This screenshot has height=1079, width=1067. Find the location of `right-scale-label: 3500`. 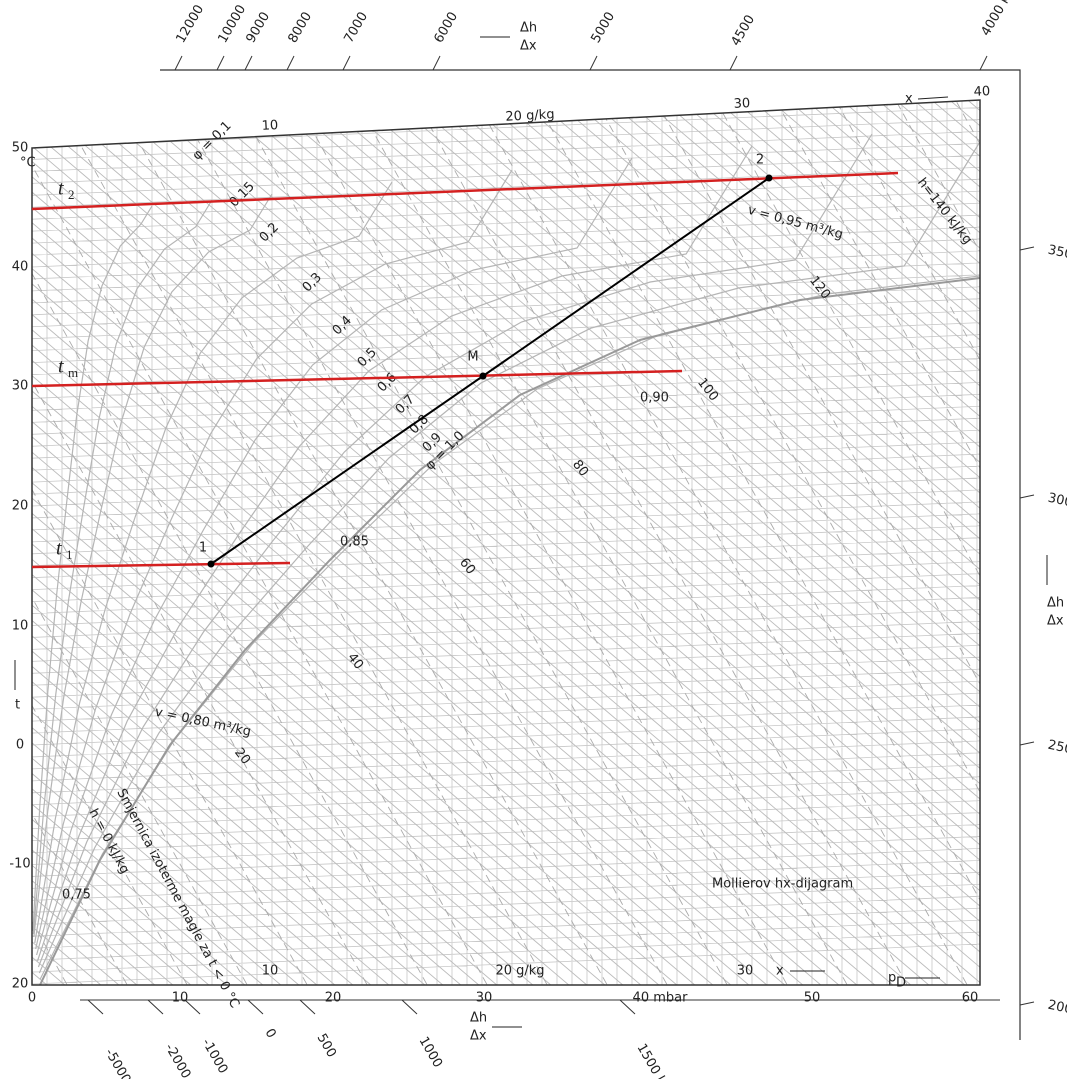

right-scale-label: 3500 is located at coordinates (1056, 254).